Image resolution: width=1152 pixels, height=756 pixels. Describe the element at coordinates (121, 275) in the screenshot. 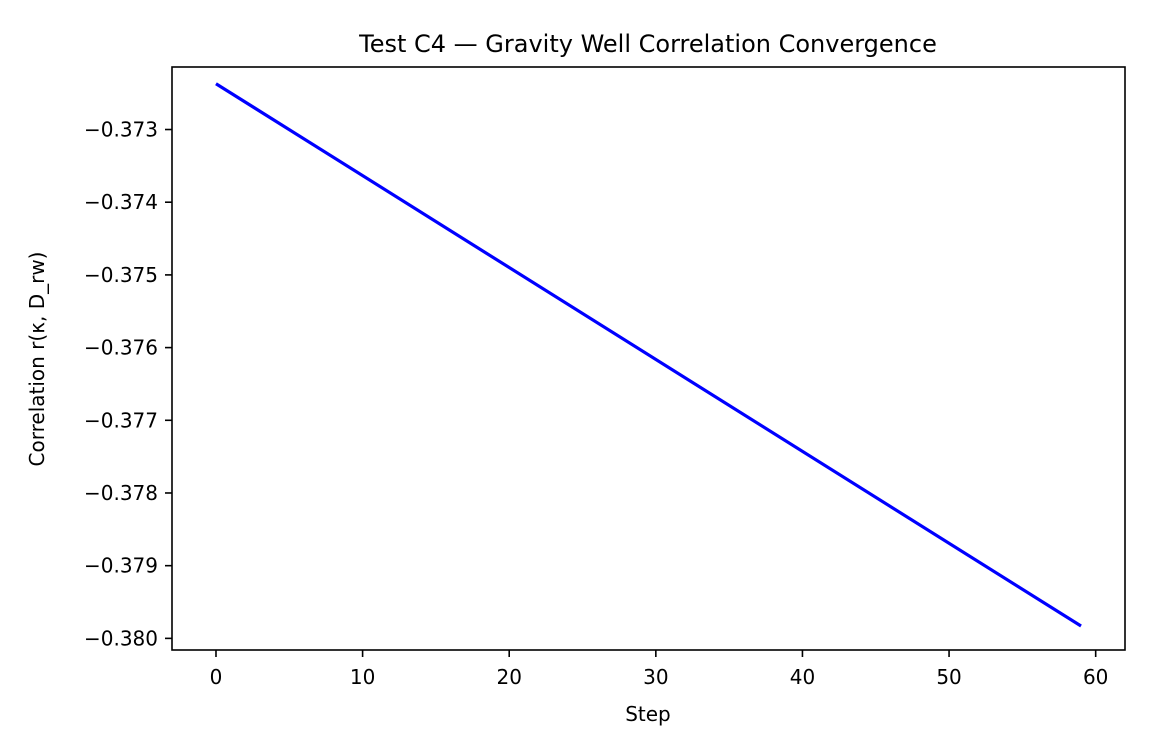

I see `y-tick-label-2: −0.375` at that location.